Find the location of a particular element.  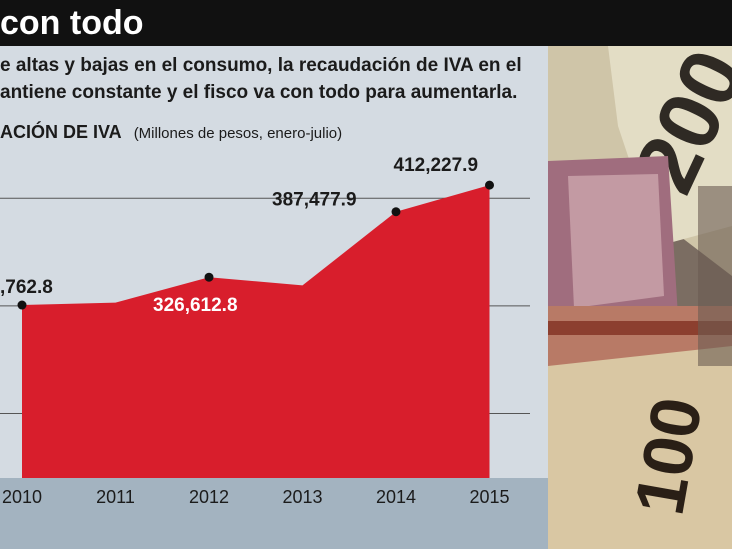

chart-heading-note: (Millones de pesos, enero-julio) is located at coordinates (238, 133).